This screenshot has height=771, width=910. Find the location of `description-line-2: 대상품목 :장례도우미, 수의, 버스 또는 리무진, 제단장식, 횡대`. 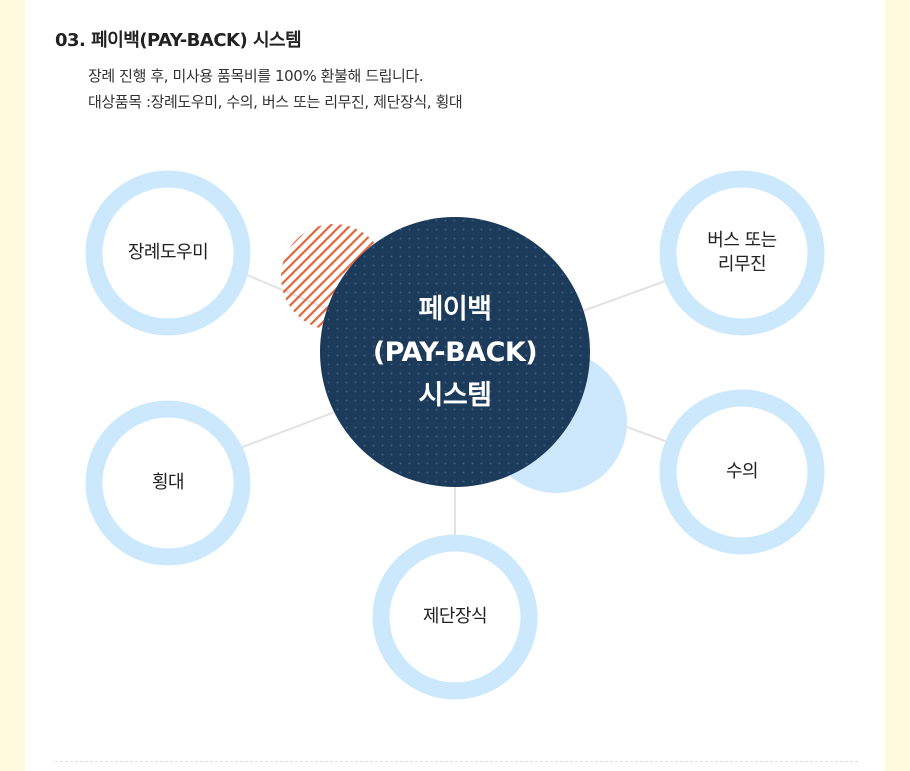

description-line-2: 대상품목 :장례도우미, 수의, 버스 또는 리무진, 제단장식, 횡대 is located at coordinates (275, 102).